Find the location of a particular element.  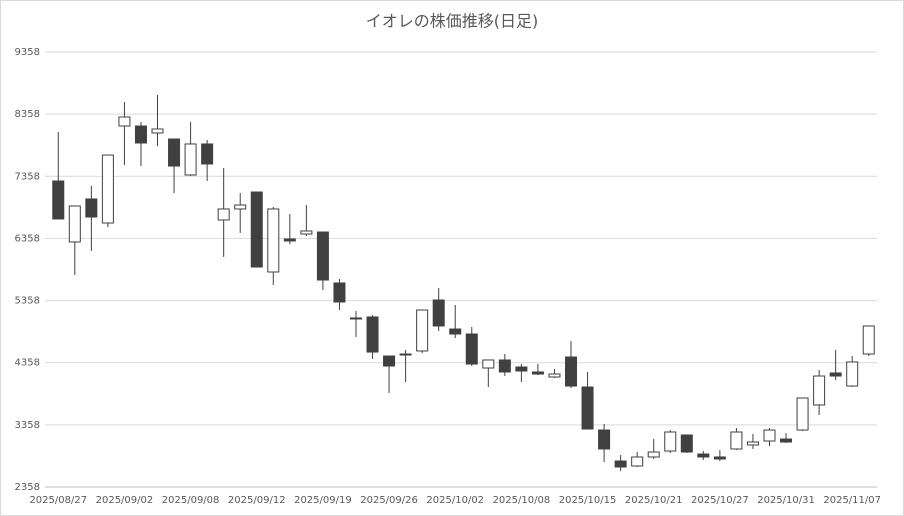

x-tick-label: 2025/10/31 is located at coordinates (786, 500).